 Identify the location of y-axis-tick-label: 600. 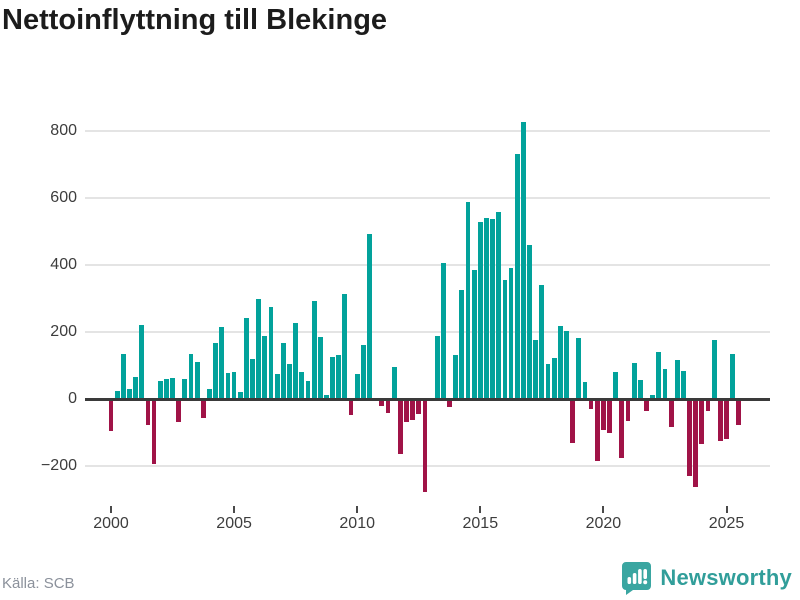
(63, 198).